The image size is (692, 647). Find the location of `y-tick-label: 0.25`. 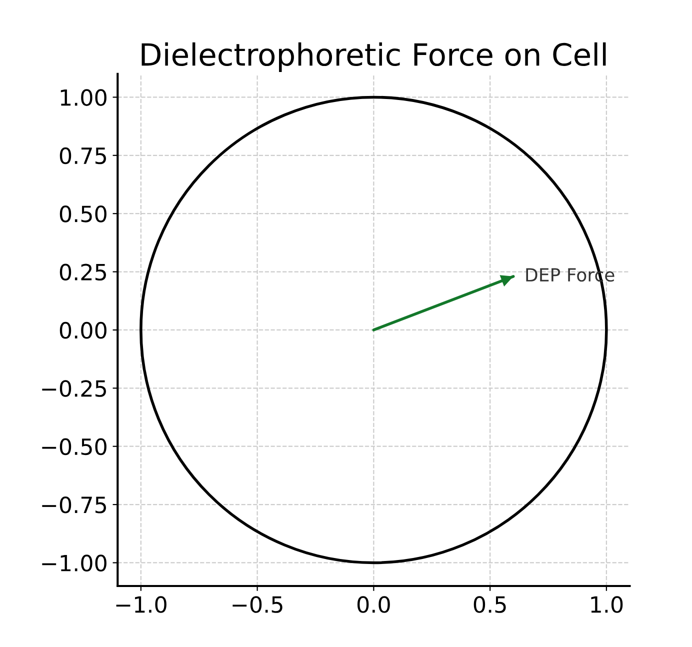

y-tick-label: 0.25 is located at coordinates (83, 272).